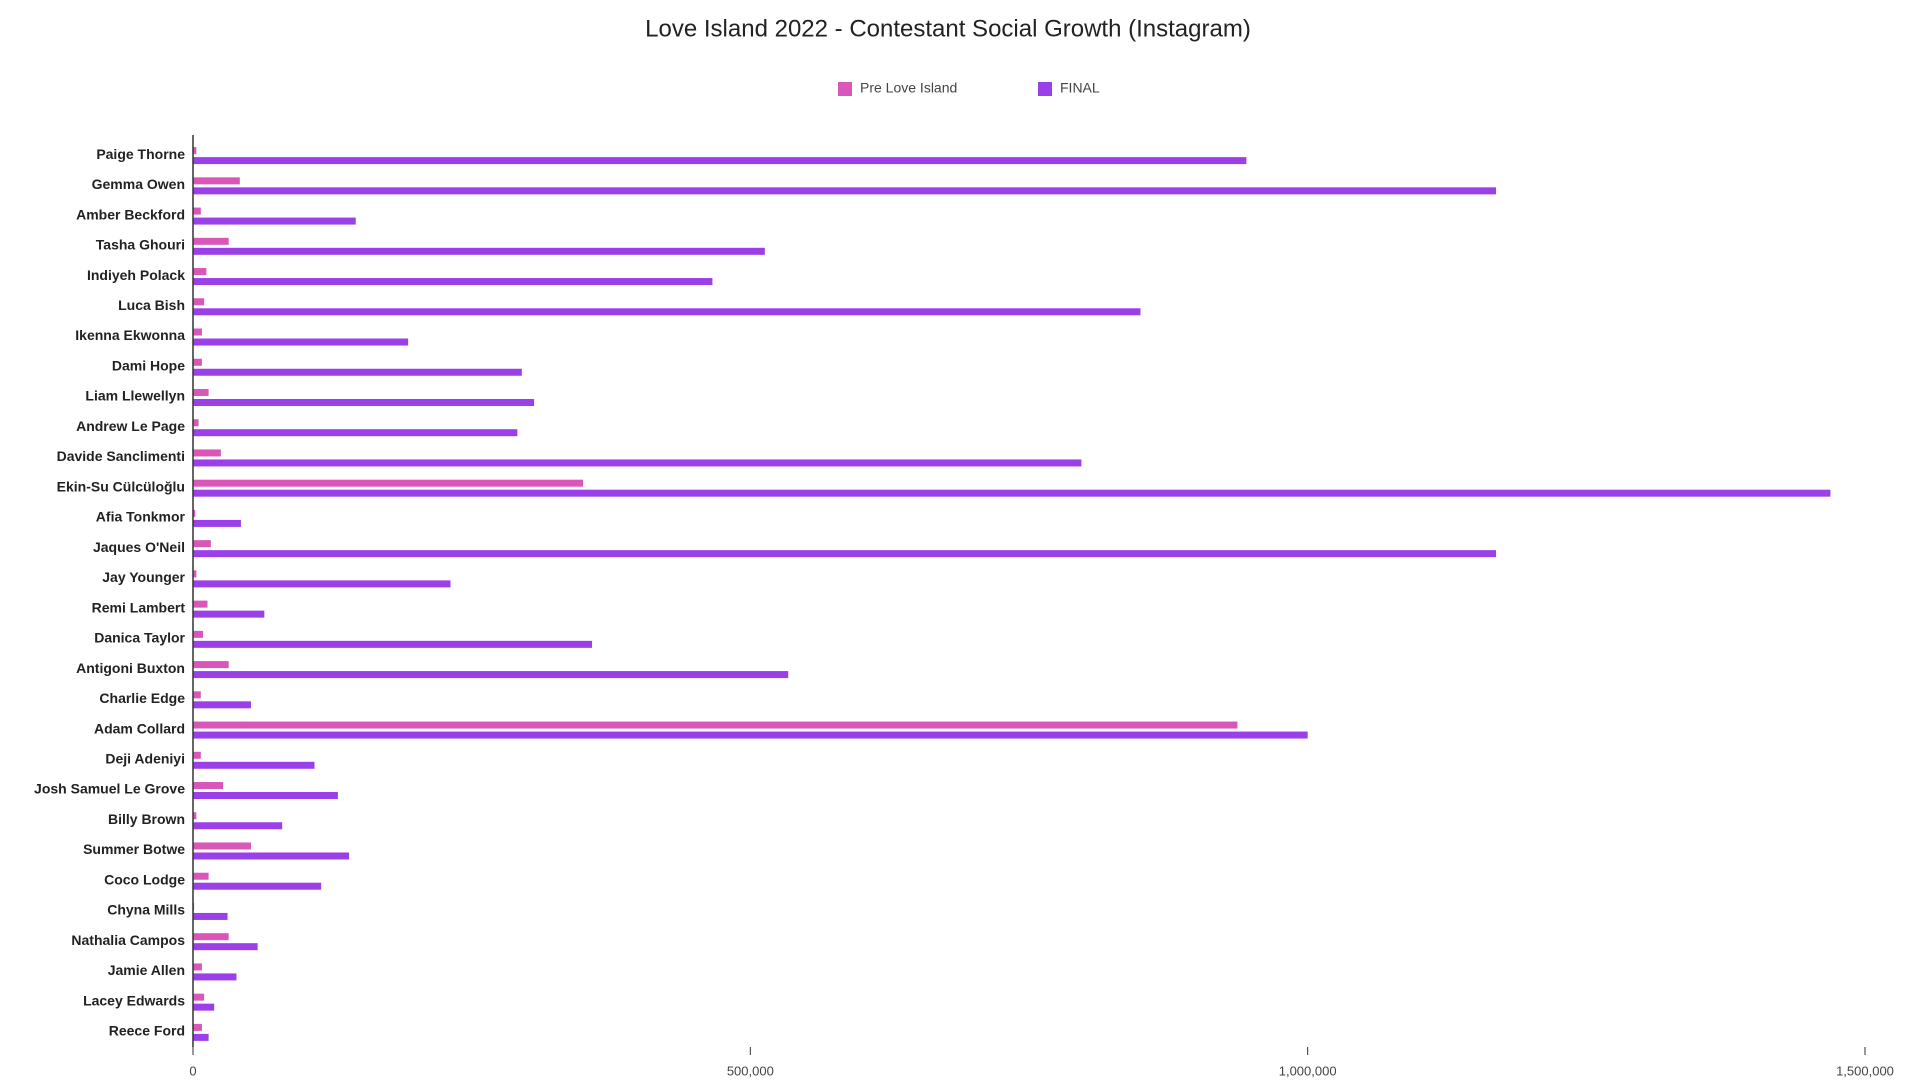 This screenshot has width=1920, height=1080. I want to click on legend-label: Pre Love Island, so click(908, 88).